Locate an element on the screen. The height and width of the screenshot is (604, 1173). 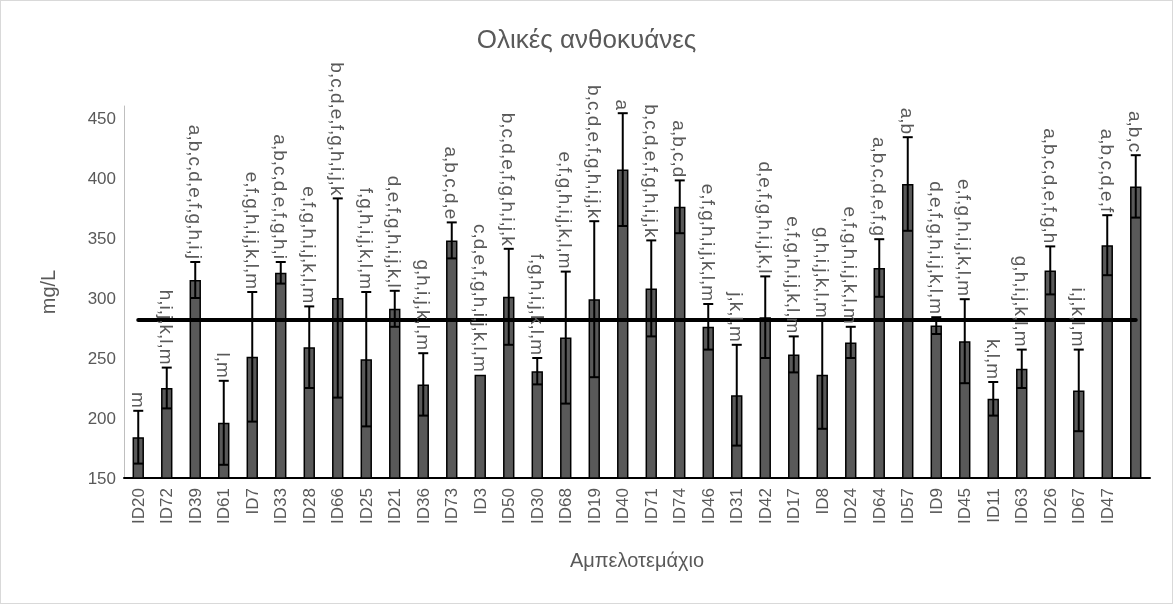
x-tick-label: ID3 is located at coordinates (480, 501).